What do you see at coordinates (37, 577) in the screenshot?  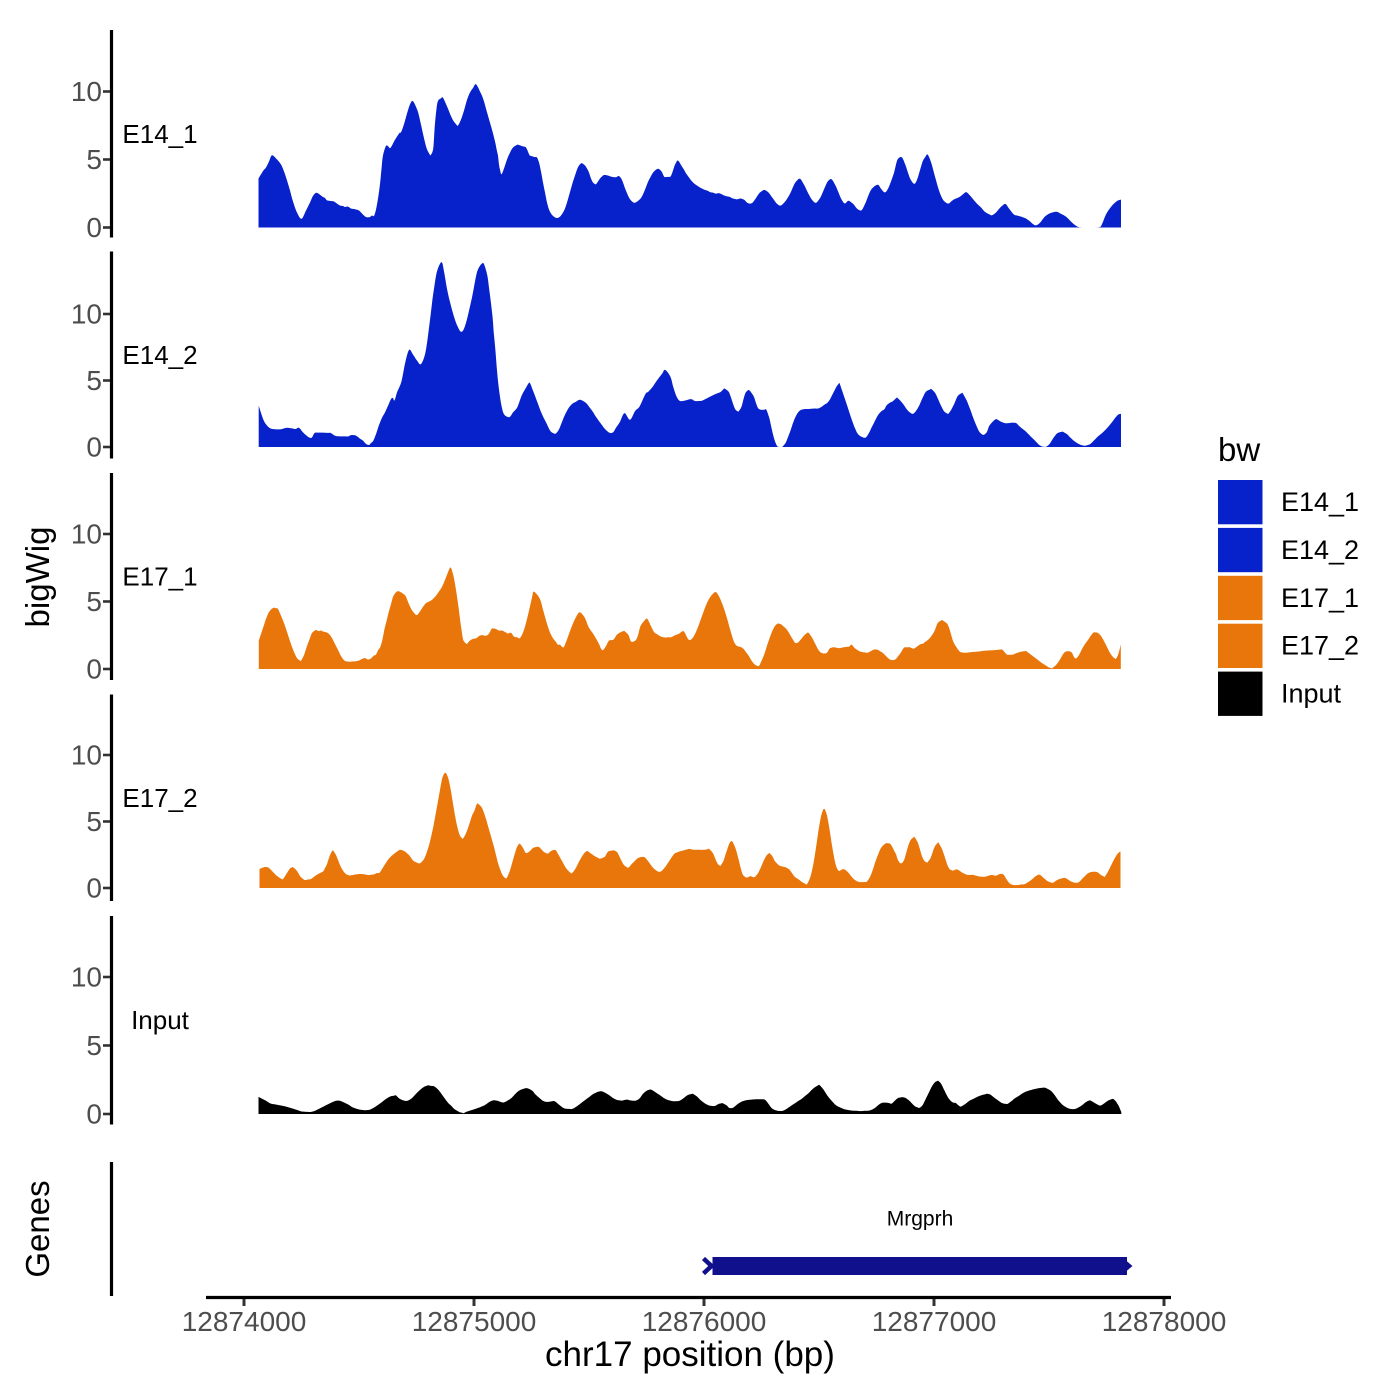 I see `svg-text: bigWig` at bounding box center [37, 577].